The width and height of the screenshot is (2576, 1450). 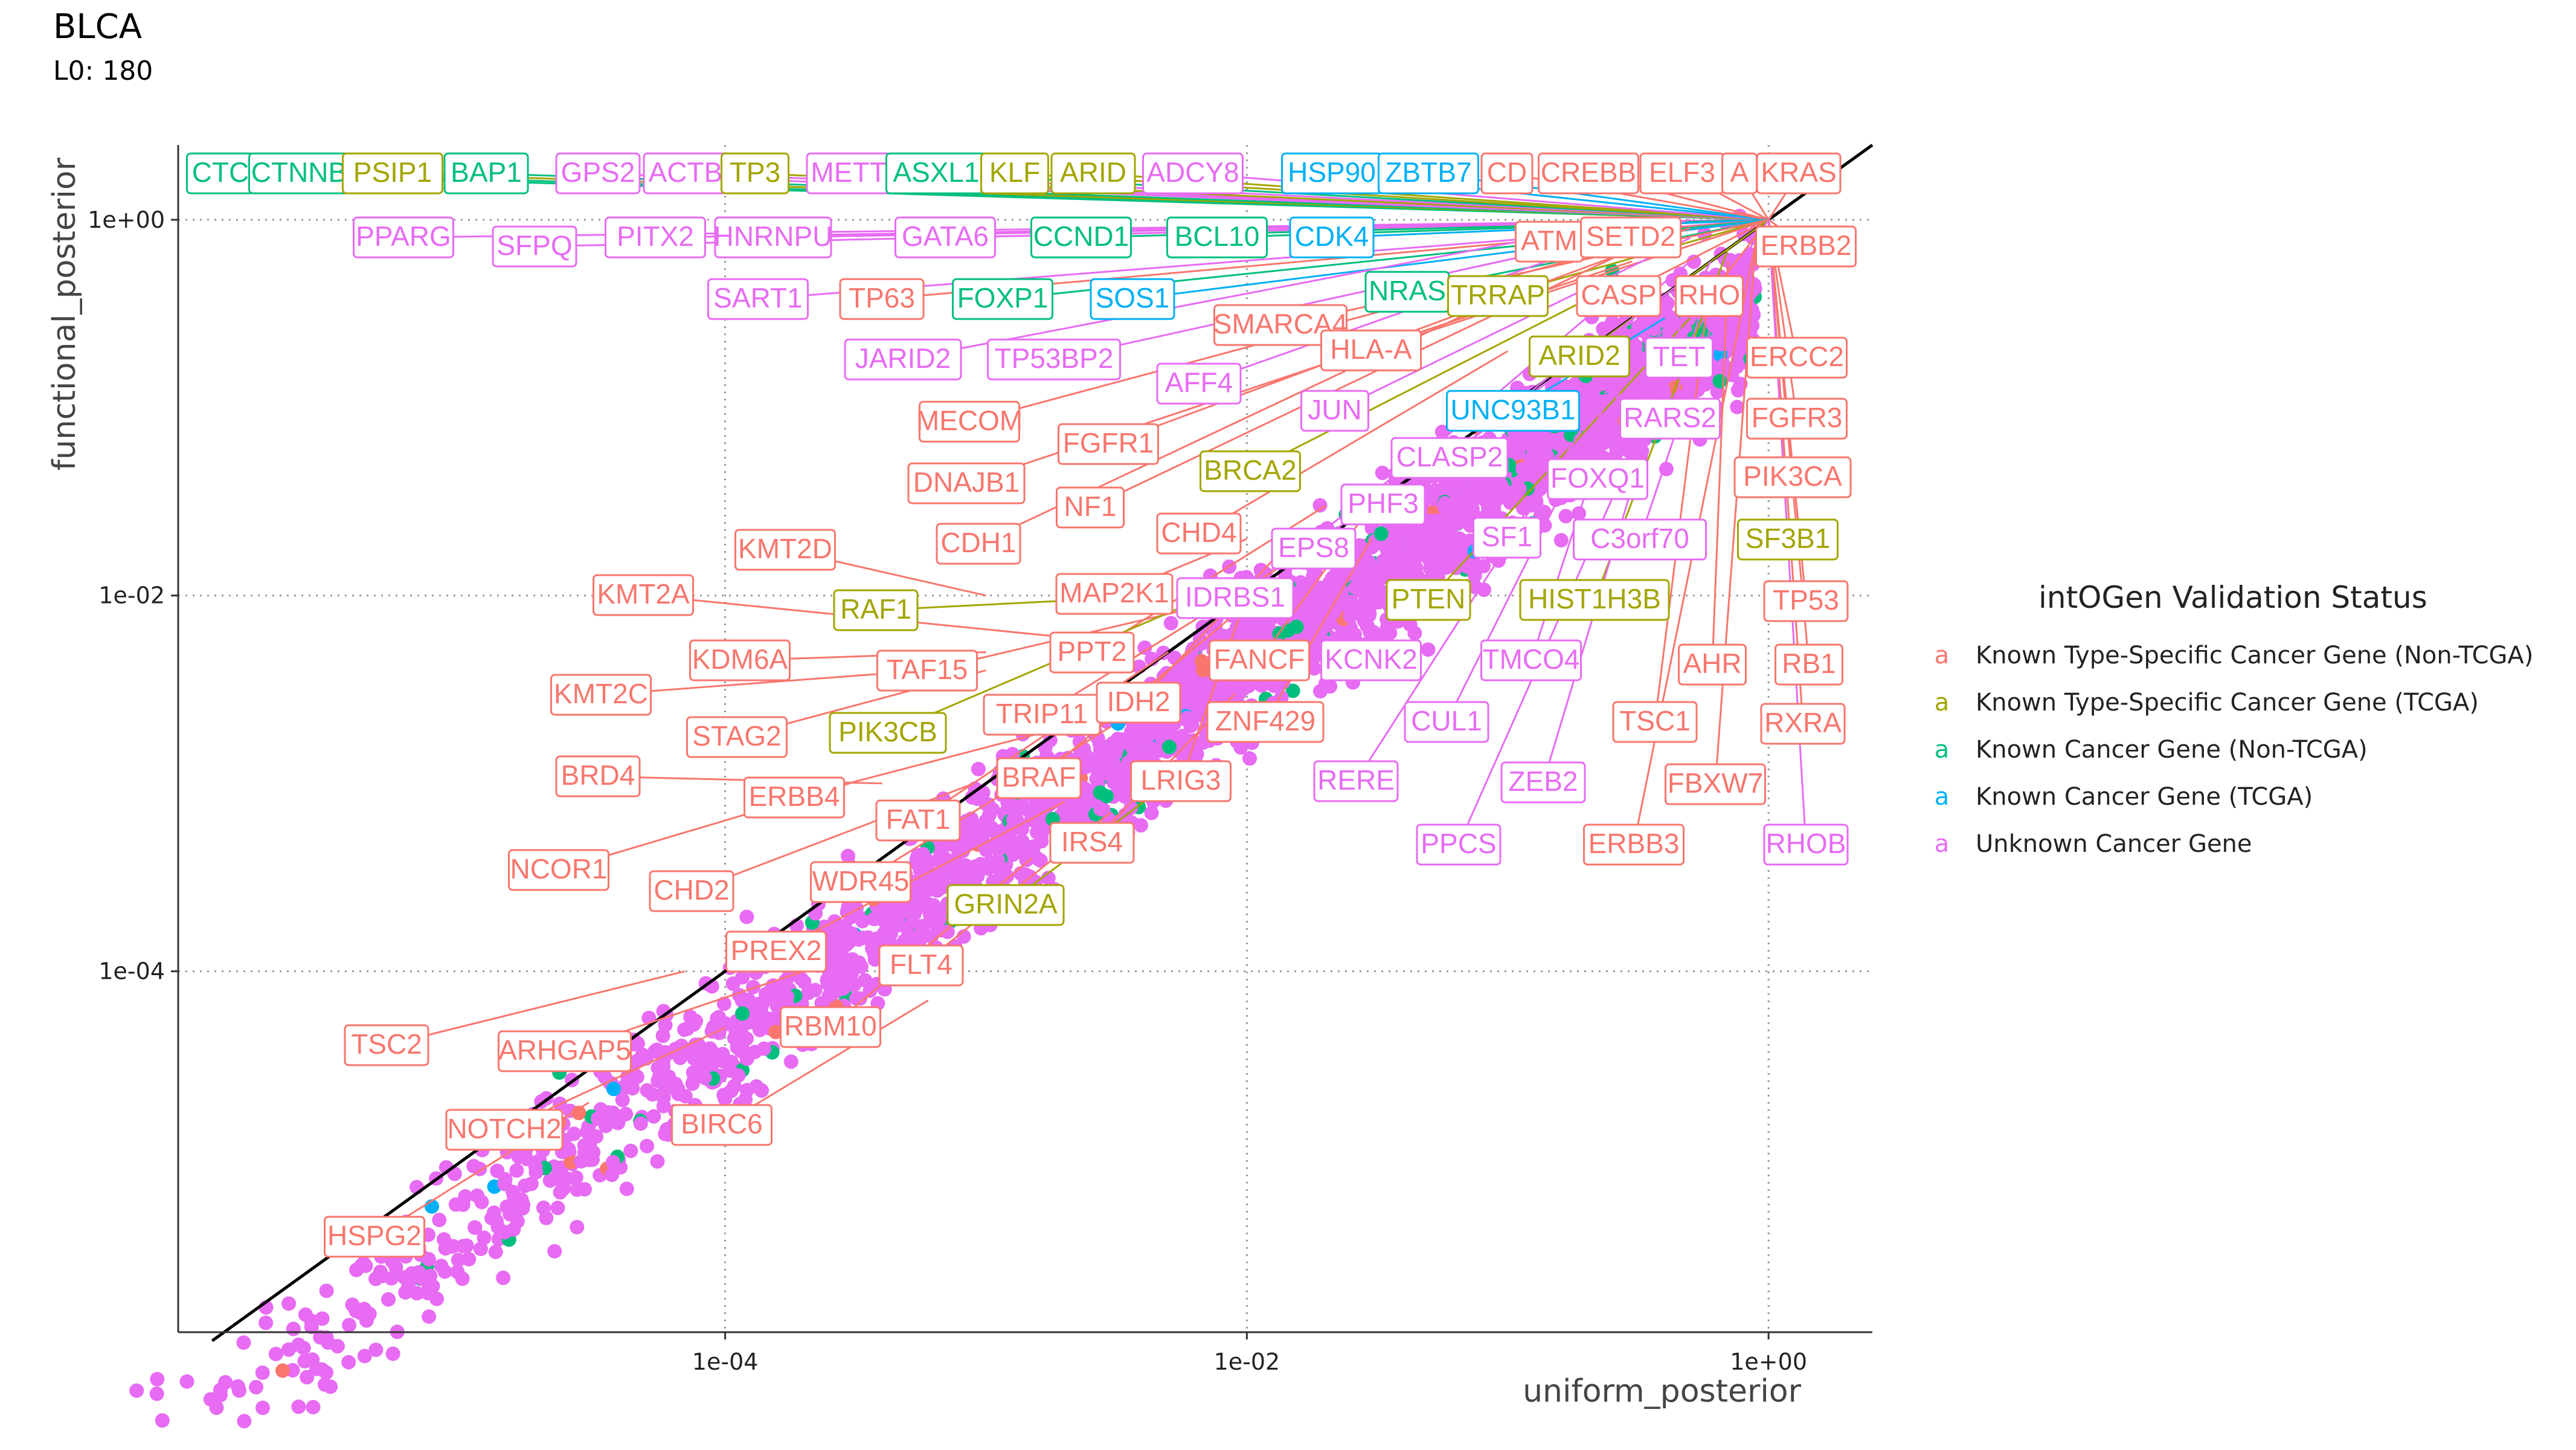 I want to click on gene-label: CHD2, so click(x=691, y=890).